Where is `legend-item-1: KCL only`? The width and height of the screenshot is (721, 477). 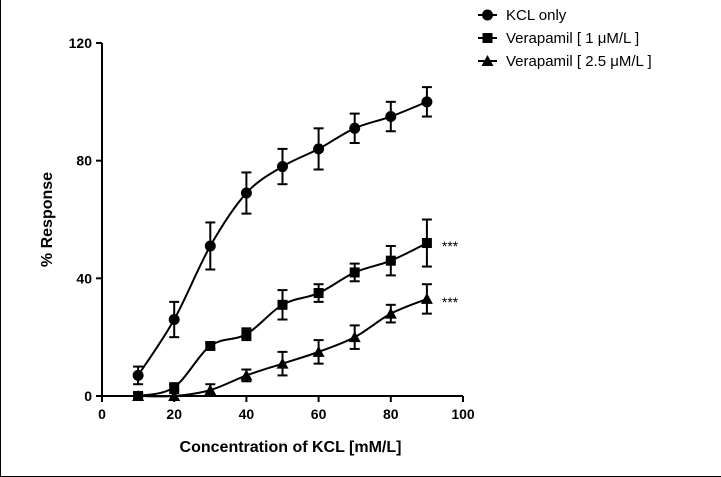
legend-item-1: KCL only is located at coordinates (522, 15).